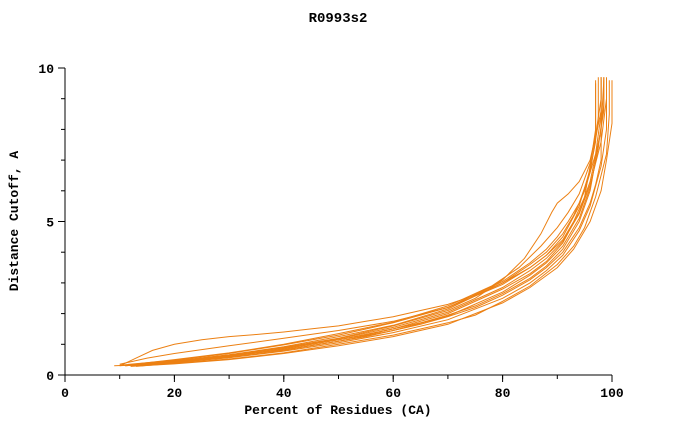 This screenshot has height=440, width=680. Describe the element at coordinates (337, 410) in the screenshot. I see `x-axis-label: Percent of Residues (CA)` at that location.